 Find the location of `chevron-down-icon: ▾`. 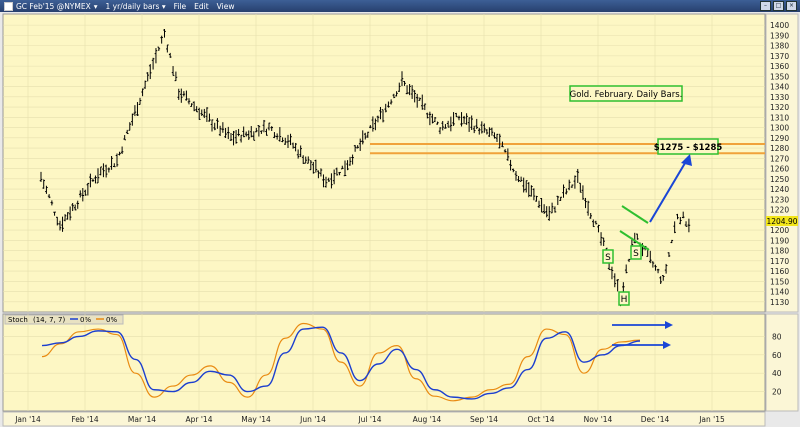

chevron-down-icon: ▾ is located at coordinates (163, 6).